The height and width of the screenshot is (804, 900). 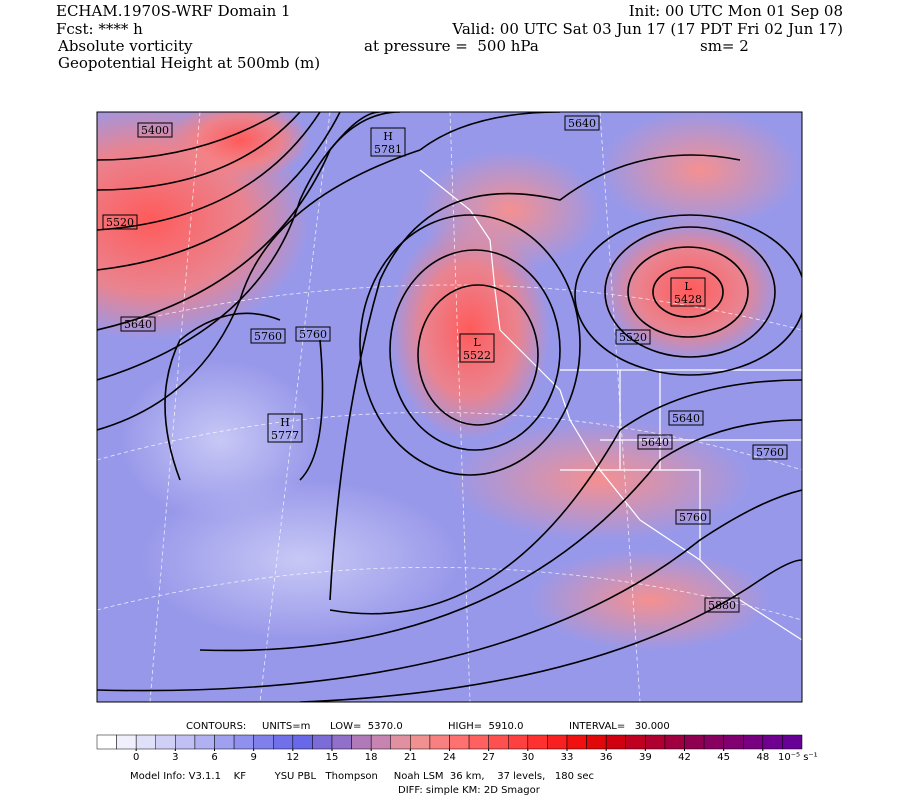 What do you see at coordinates (606, 757) in the screenshot?
I see `colorbar-tick-label: 36` at bounding box center [606, 757].